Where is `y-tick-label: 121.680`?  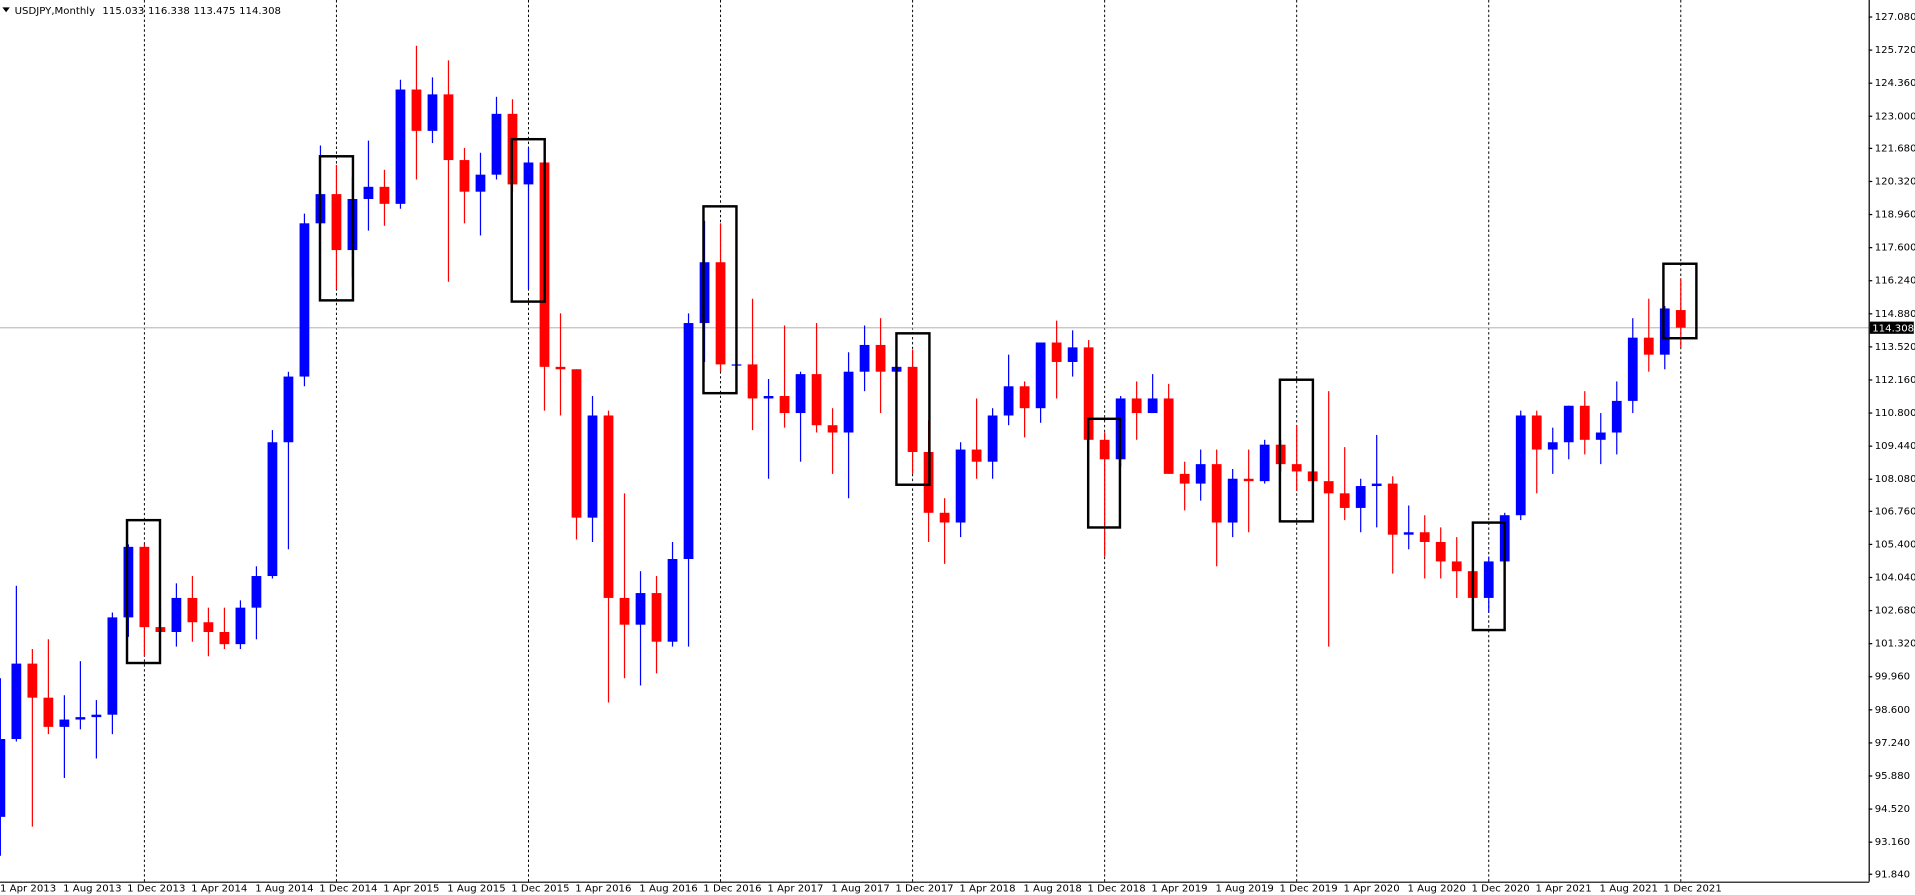
y-tick-label: 121.680 is located at coordinates (1895, 148).